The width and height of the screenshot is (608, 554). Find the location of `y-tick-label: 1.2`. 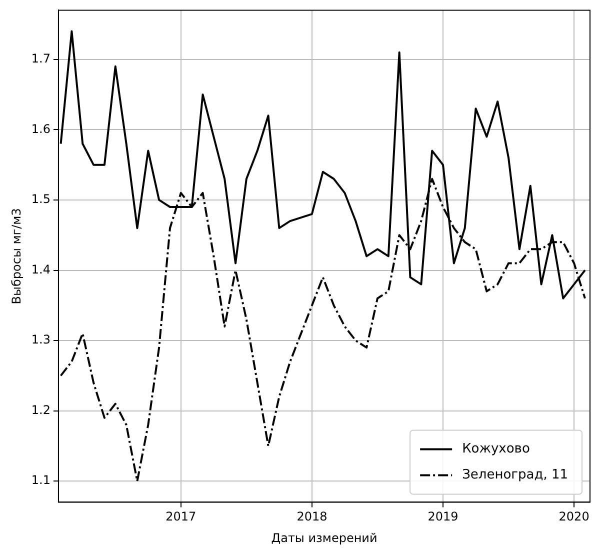

y-tick-label: 1.2 is located at coordinates (40, 409).